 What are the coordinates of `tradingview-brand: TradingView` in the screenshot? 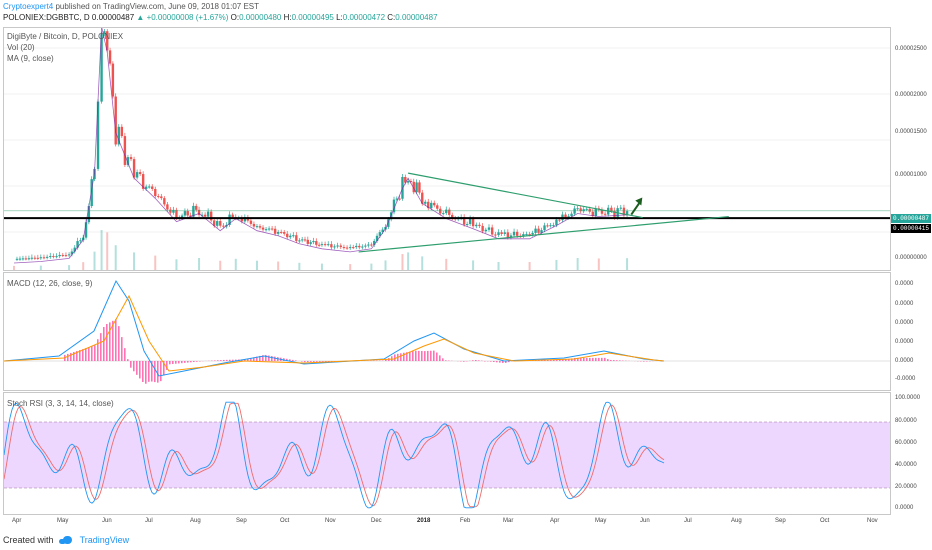 It's located at (104, 540).